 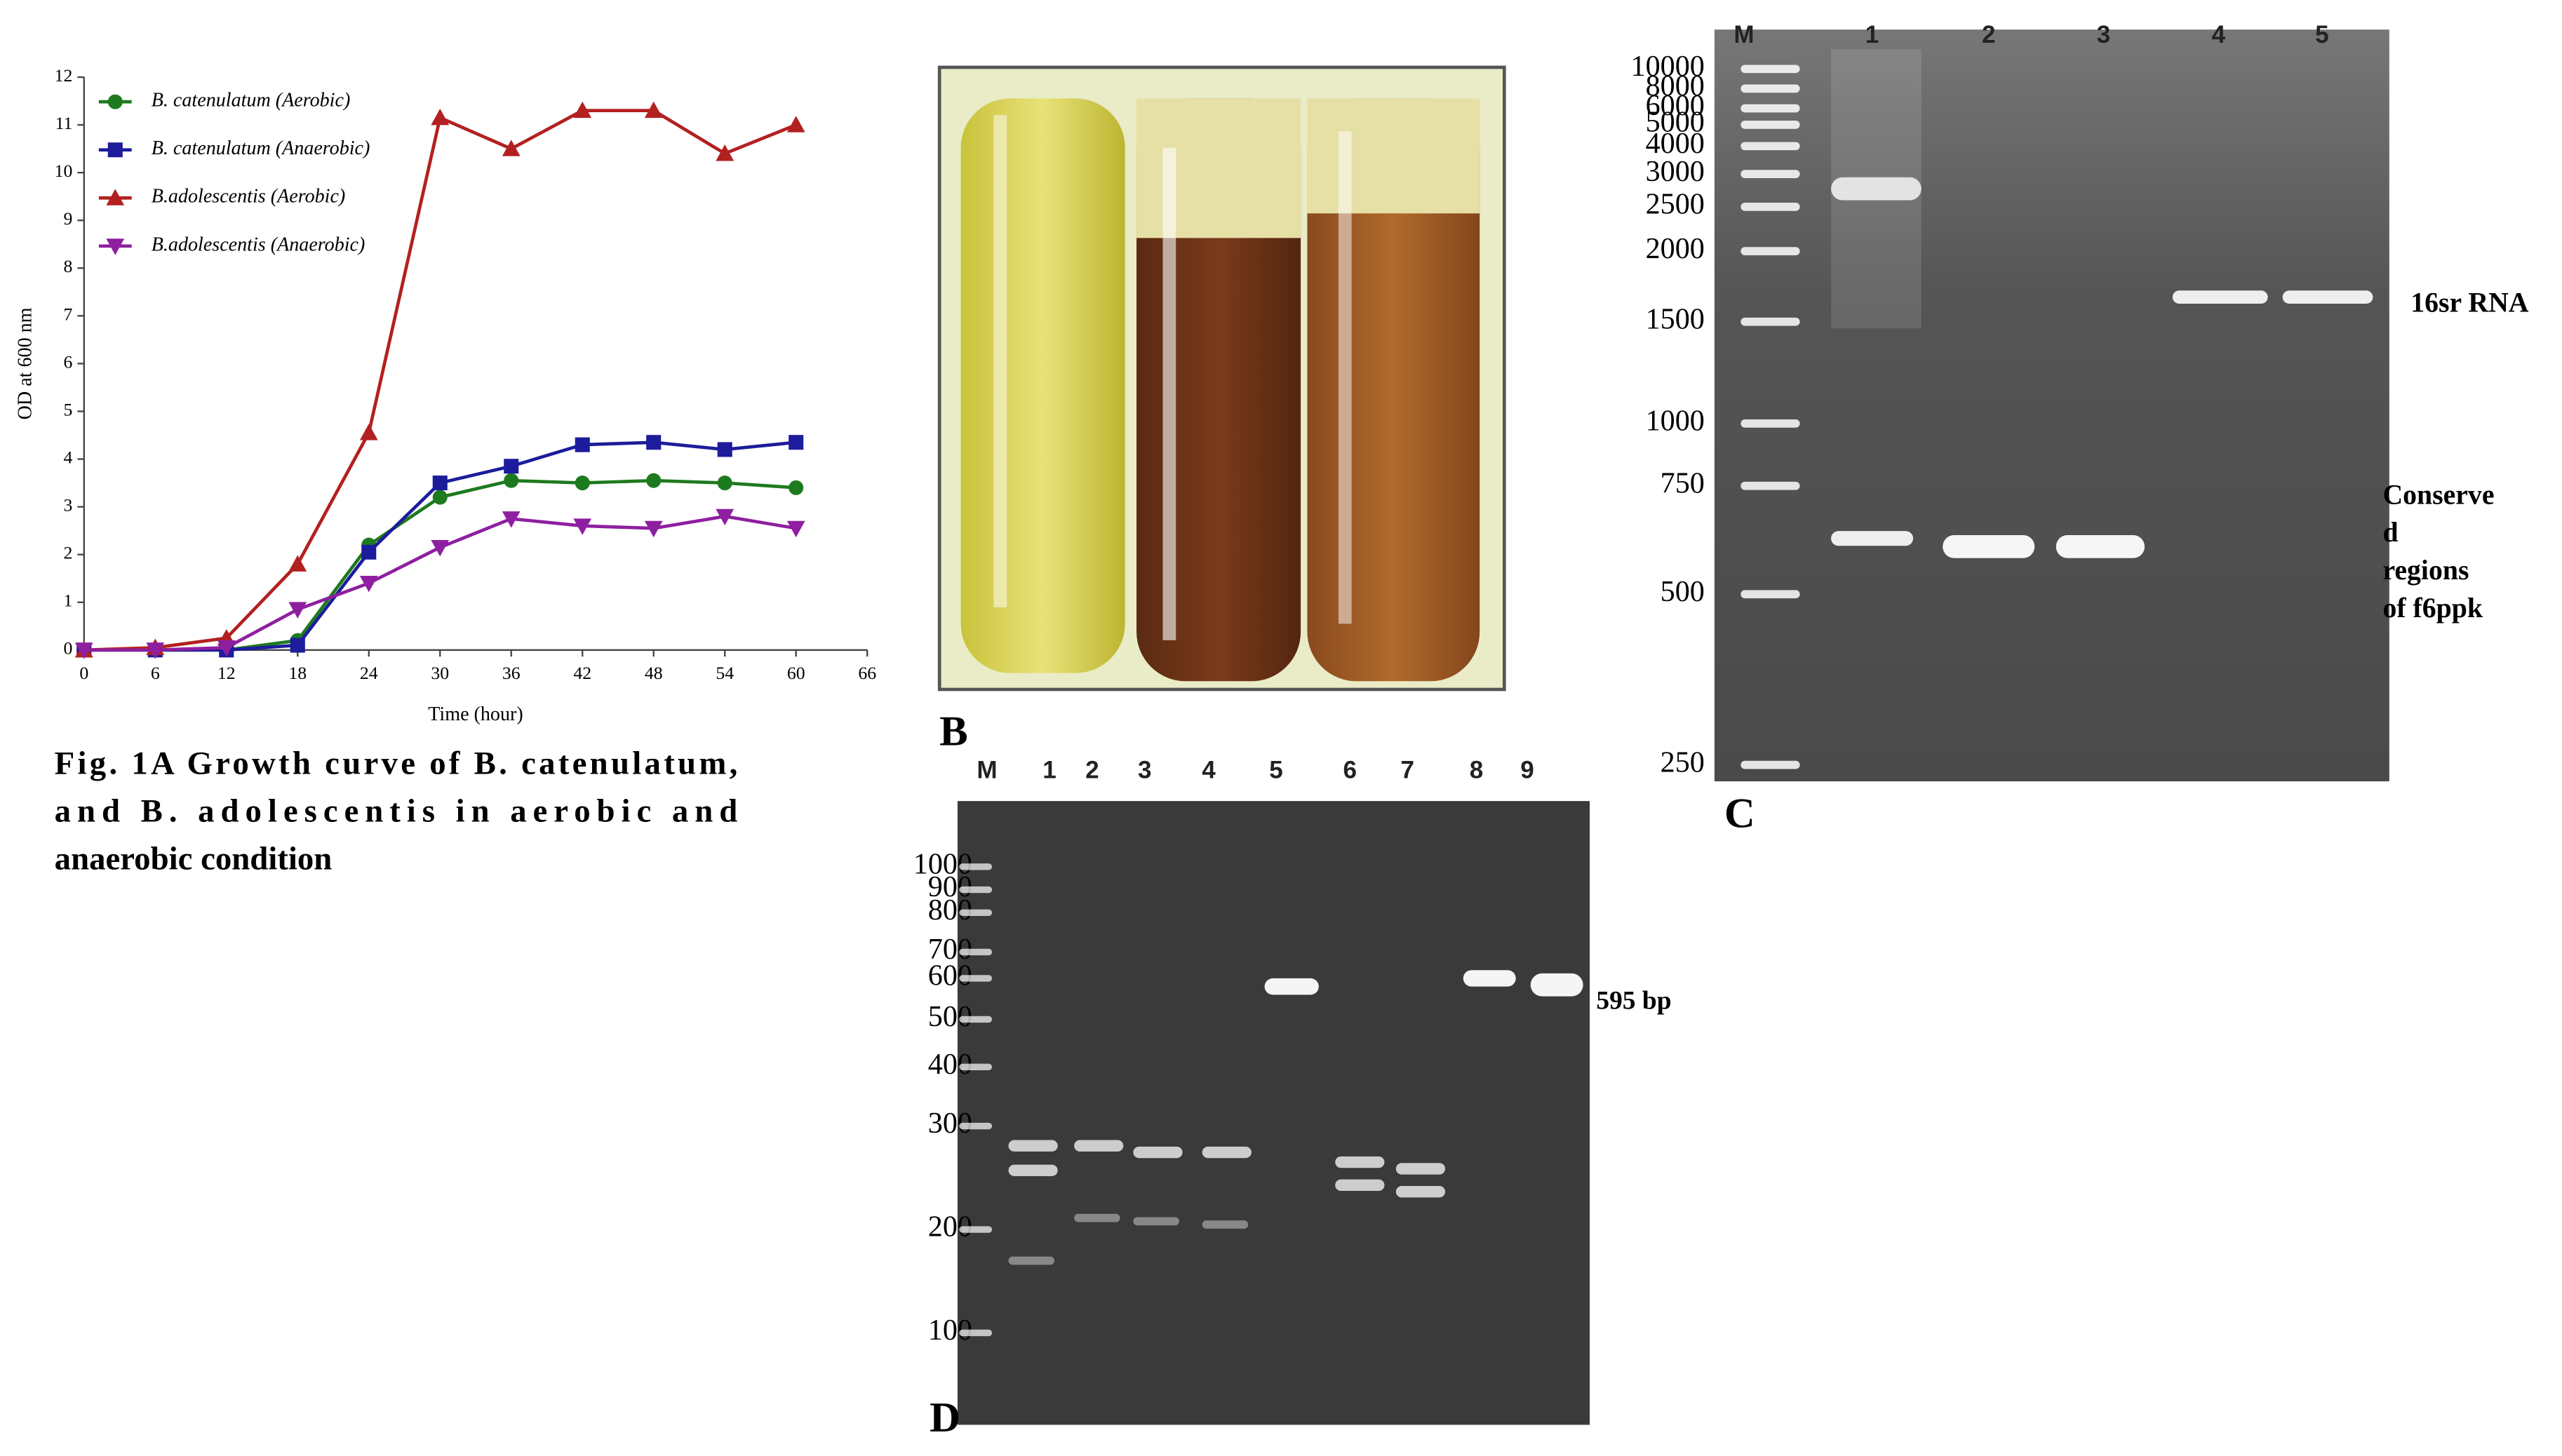 I want to click on marker-size-label: 2000, so click(x=1675, y=248).